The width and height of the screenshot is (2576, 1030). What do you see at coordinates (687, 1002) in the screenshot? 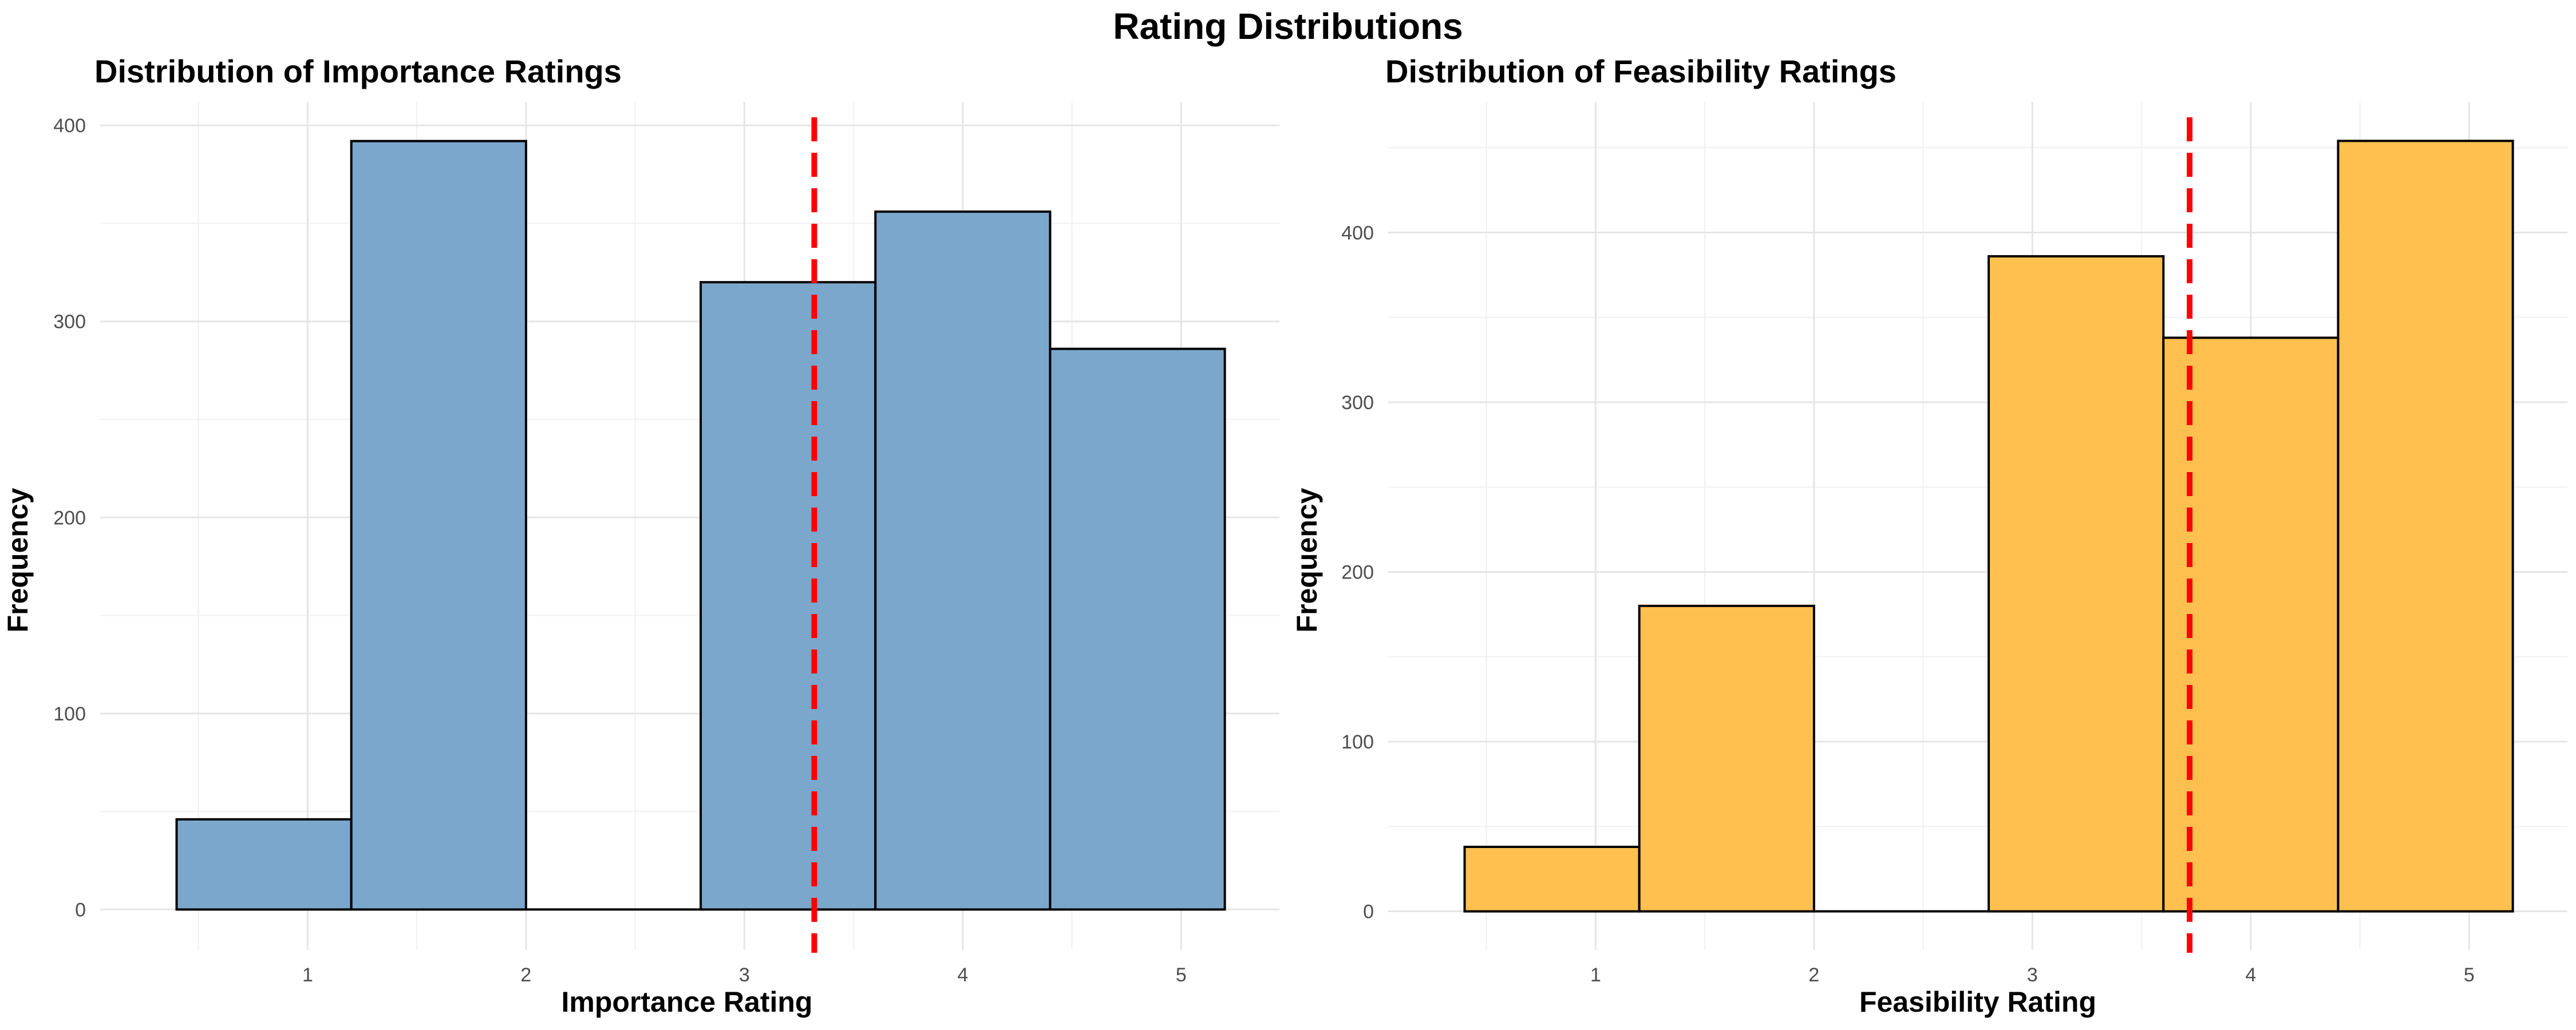
I see `x-axis-label: Importance Rating` at bounding box center [687, 1002].